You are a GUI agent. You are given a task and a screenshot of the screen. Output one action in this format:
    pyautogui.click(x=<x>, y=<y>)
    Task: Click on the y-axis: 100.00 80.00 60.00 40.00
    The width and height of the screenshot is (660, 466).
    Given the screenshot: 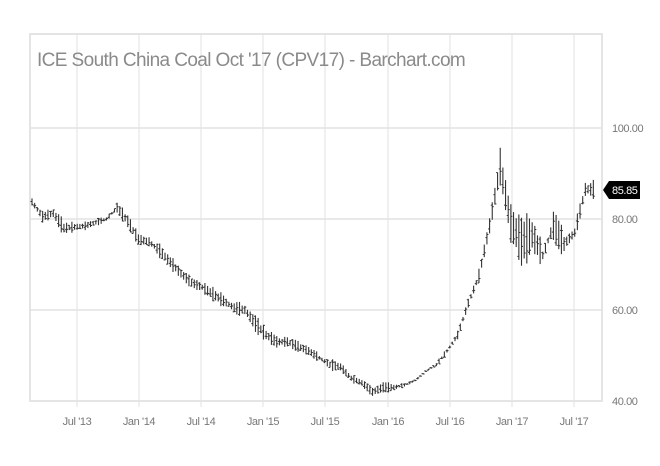 What is the action you would take?
    pyautogui.click(x=628, y=265)
    